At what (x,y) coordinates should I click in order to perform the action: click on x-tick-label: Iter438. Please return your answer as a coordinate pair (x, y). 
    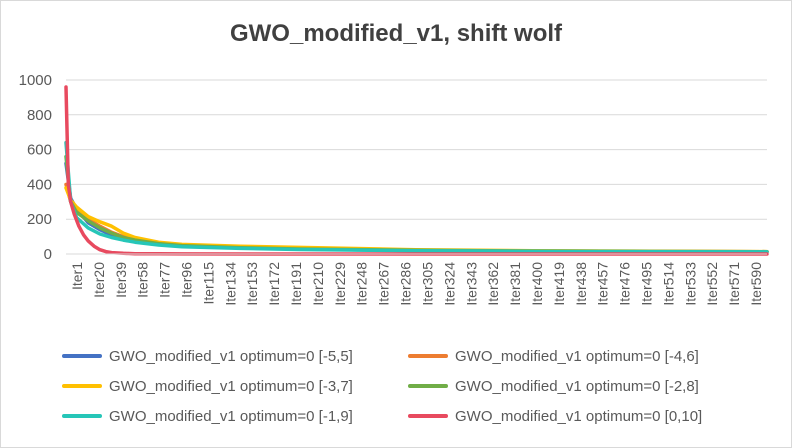
    Looking at the image, I should click on (581, 284).